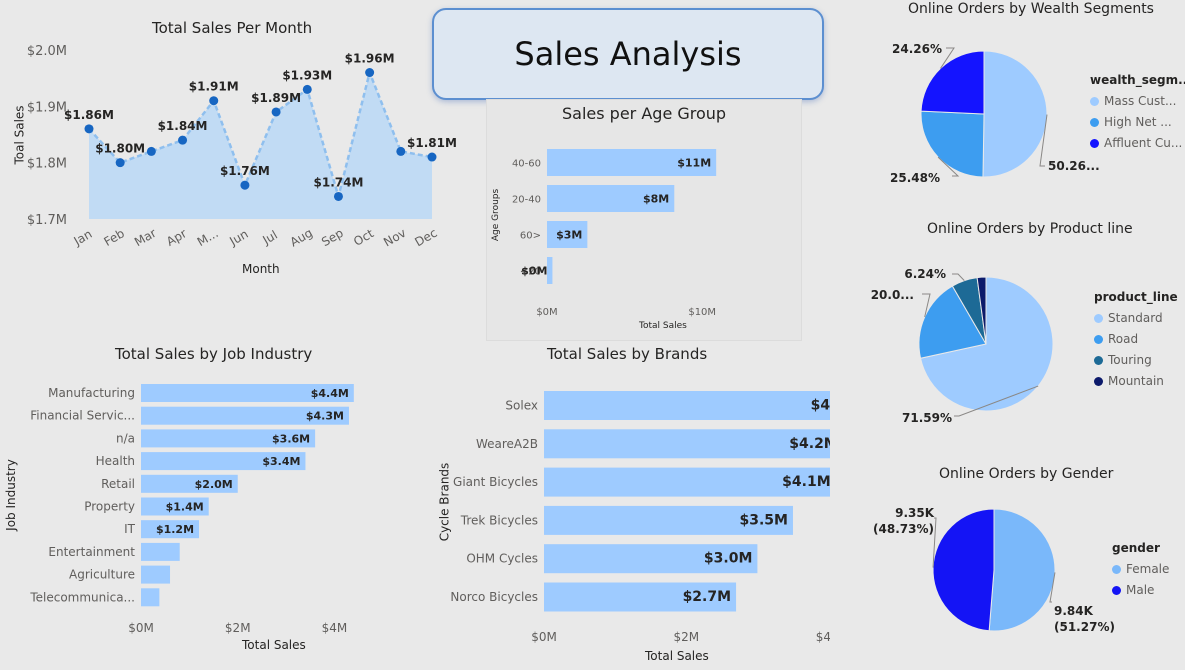 This screenshot has height=670, width=1185. What do you see at coordinates (1140, 569) in the screenshot?
I see `legend-item-gender-0: Female` at bounding box center [1140, 569].